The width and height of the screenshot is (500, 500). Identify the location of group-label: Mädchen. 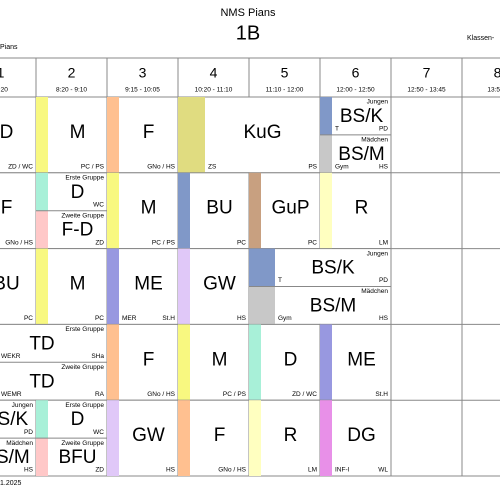
(374, 140).